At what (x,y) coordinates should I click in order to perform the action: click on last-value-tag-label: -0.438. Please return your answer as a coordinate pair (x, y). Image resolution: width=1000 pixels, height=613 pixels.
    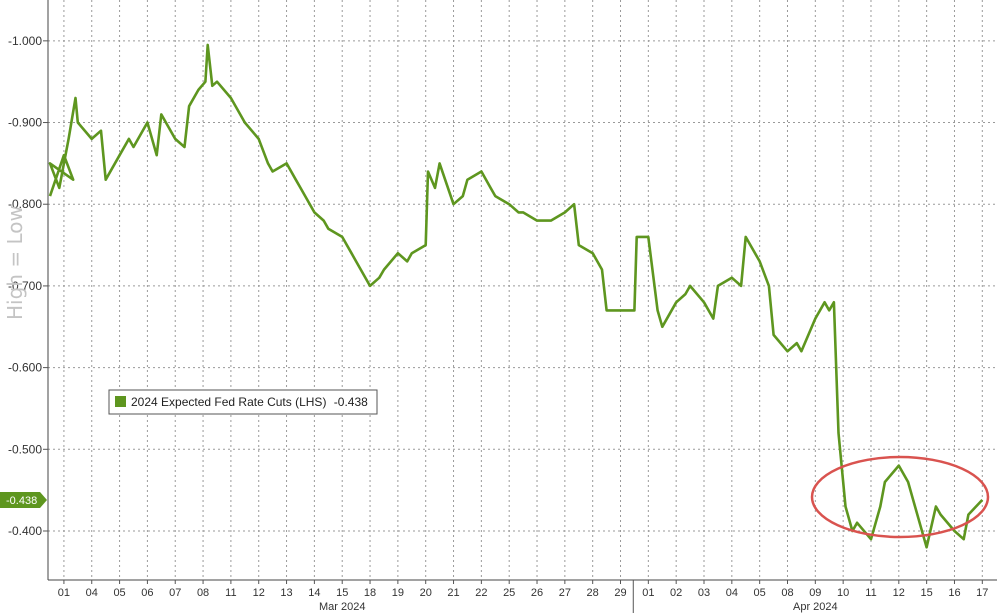
    Looking at the image, I should click on (21, 501).